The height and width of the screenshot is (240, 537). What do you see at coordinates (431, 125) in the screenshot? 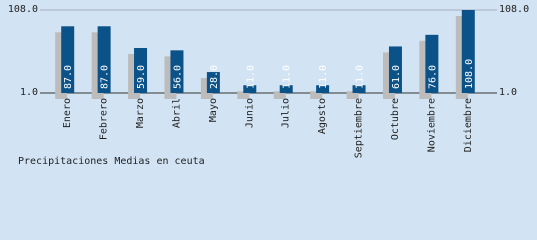
I see `x-tick-label: Noviembre` at bounding box center [431, 125].